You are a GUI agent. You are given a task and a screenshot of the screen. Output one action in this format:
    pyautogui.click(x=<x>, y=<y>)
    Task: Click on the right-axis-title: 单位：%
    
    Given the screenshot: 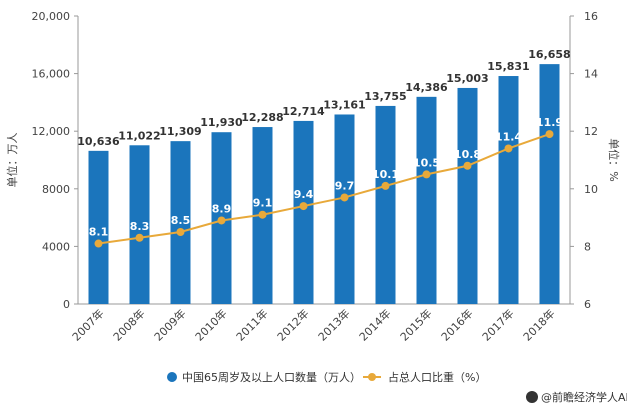 What is the action you would take?
    pyautogui.click(x=614, y=159)
    